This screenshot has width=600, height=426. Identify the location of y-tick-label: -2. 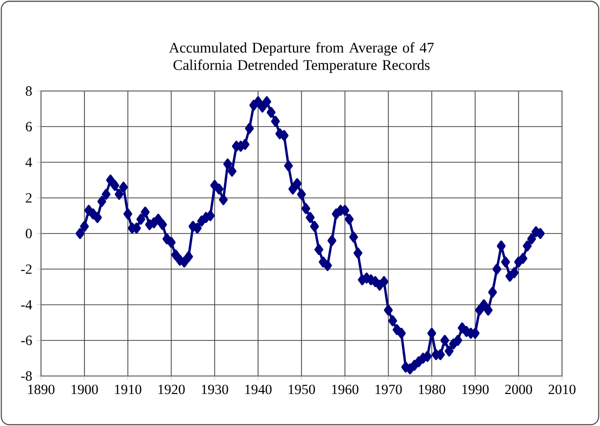
(26, 269).